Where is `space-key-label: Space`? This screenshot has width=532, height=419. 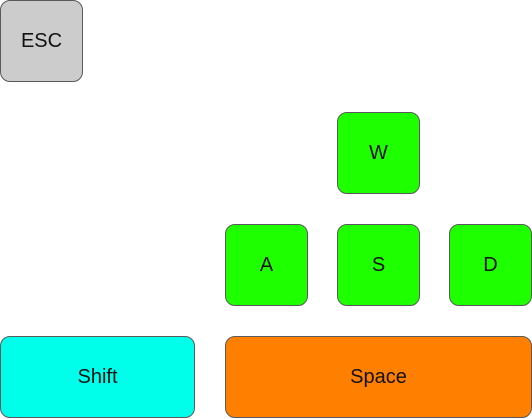 space-key-label: Space is located at coordinates (378, 376).